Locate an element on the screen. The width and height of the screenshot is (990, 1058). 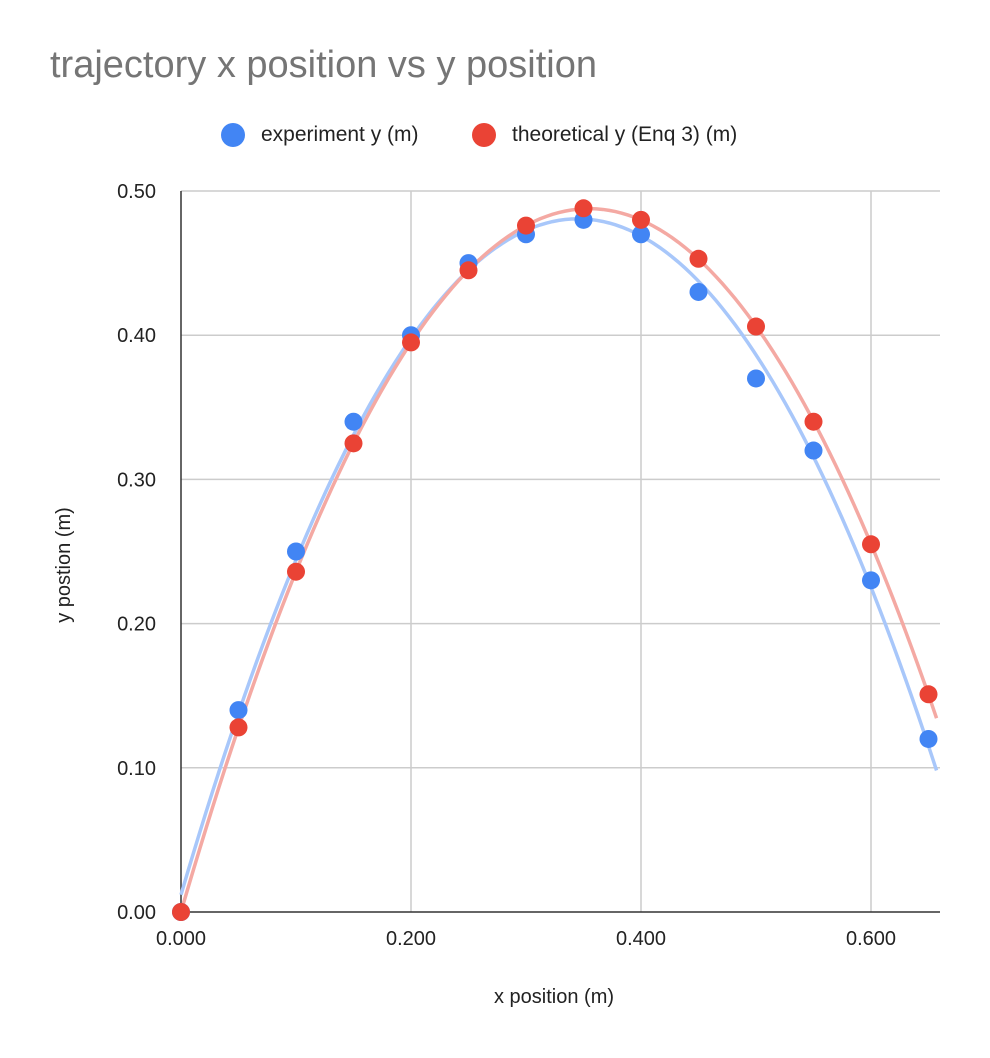
chart-title: trajectory x position vs y position is located at coordinates (324, 65).